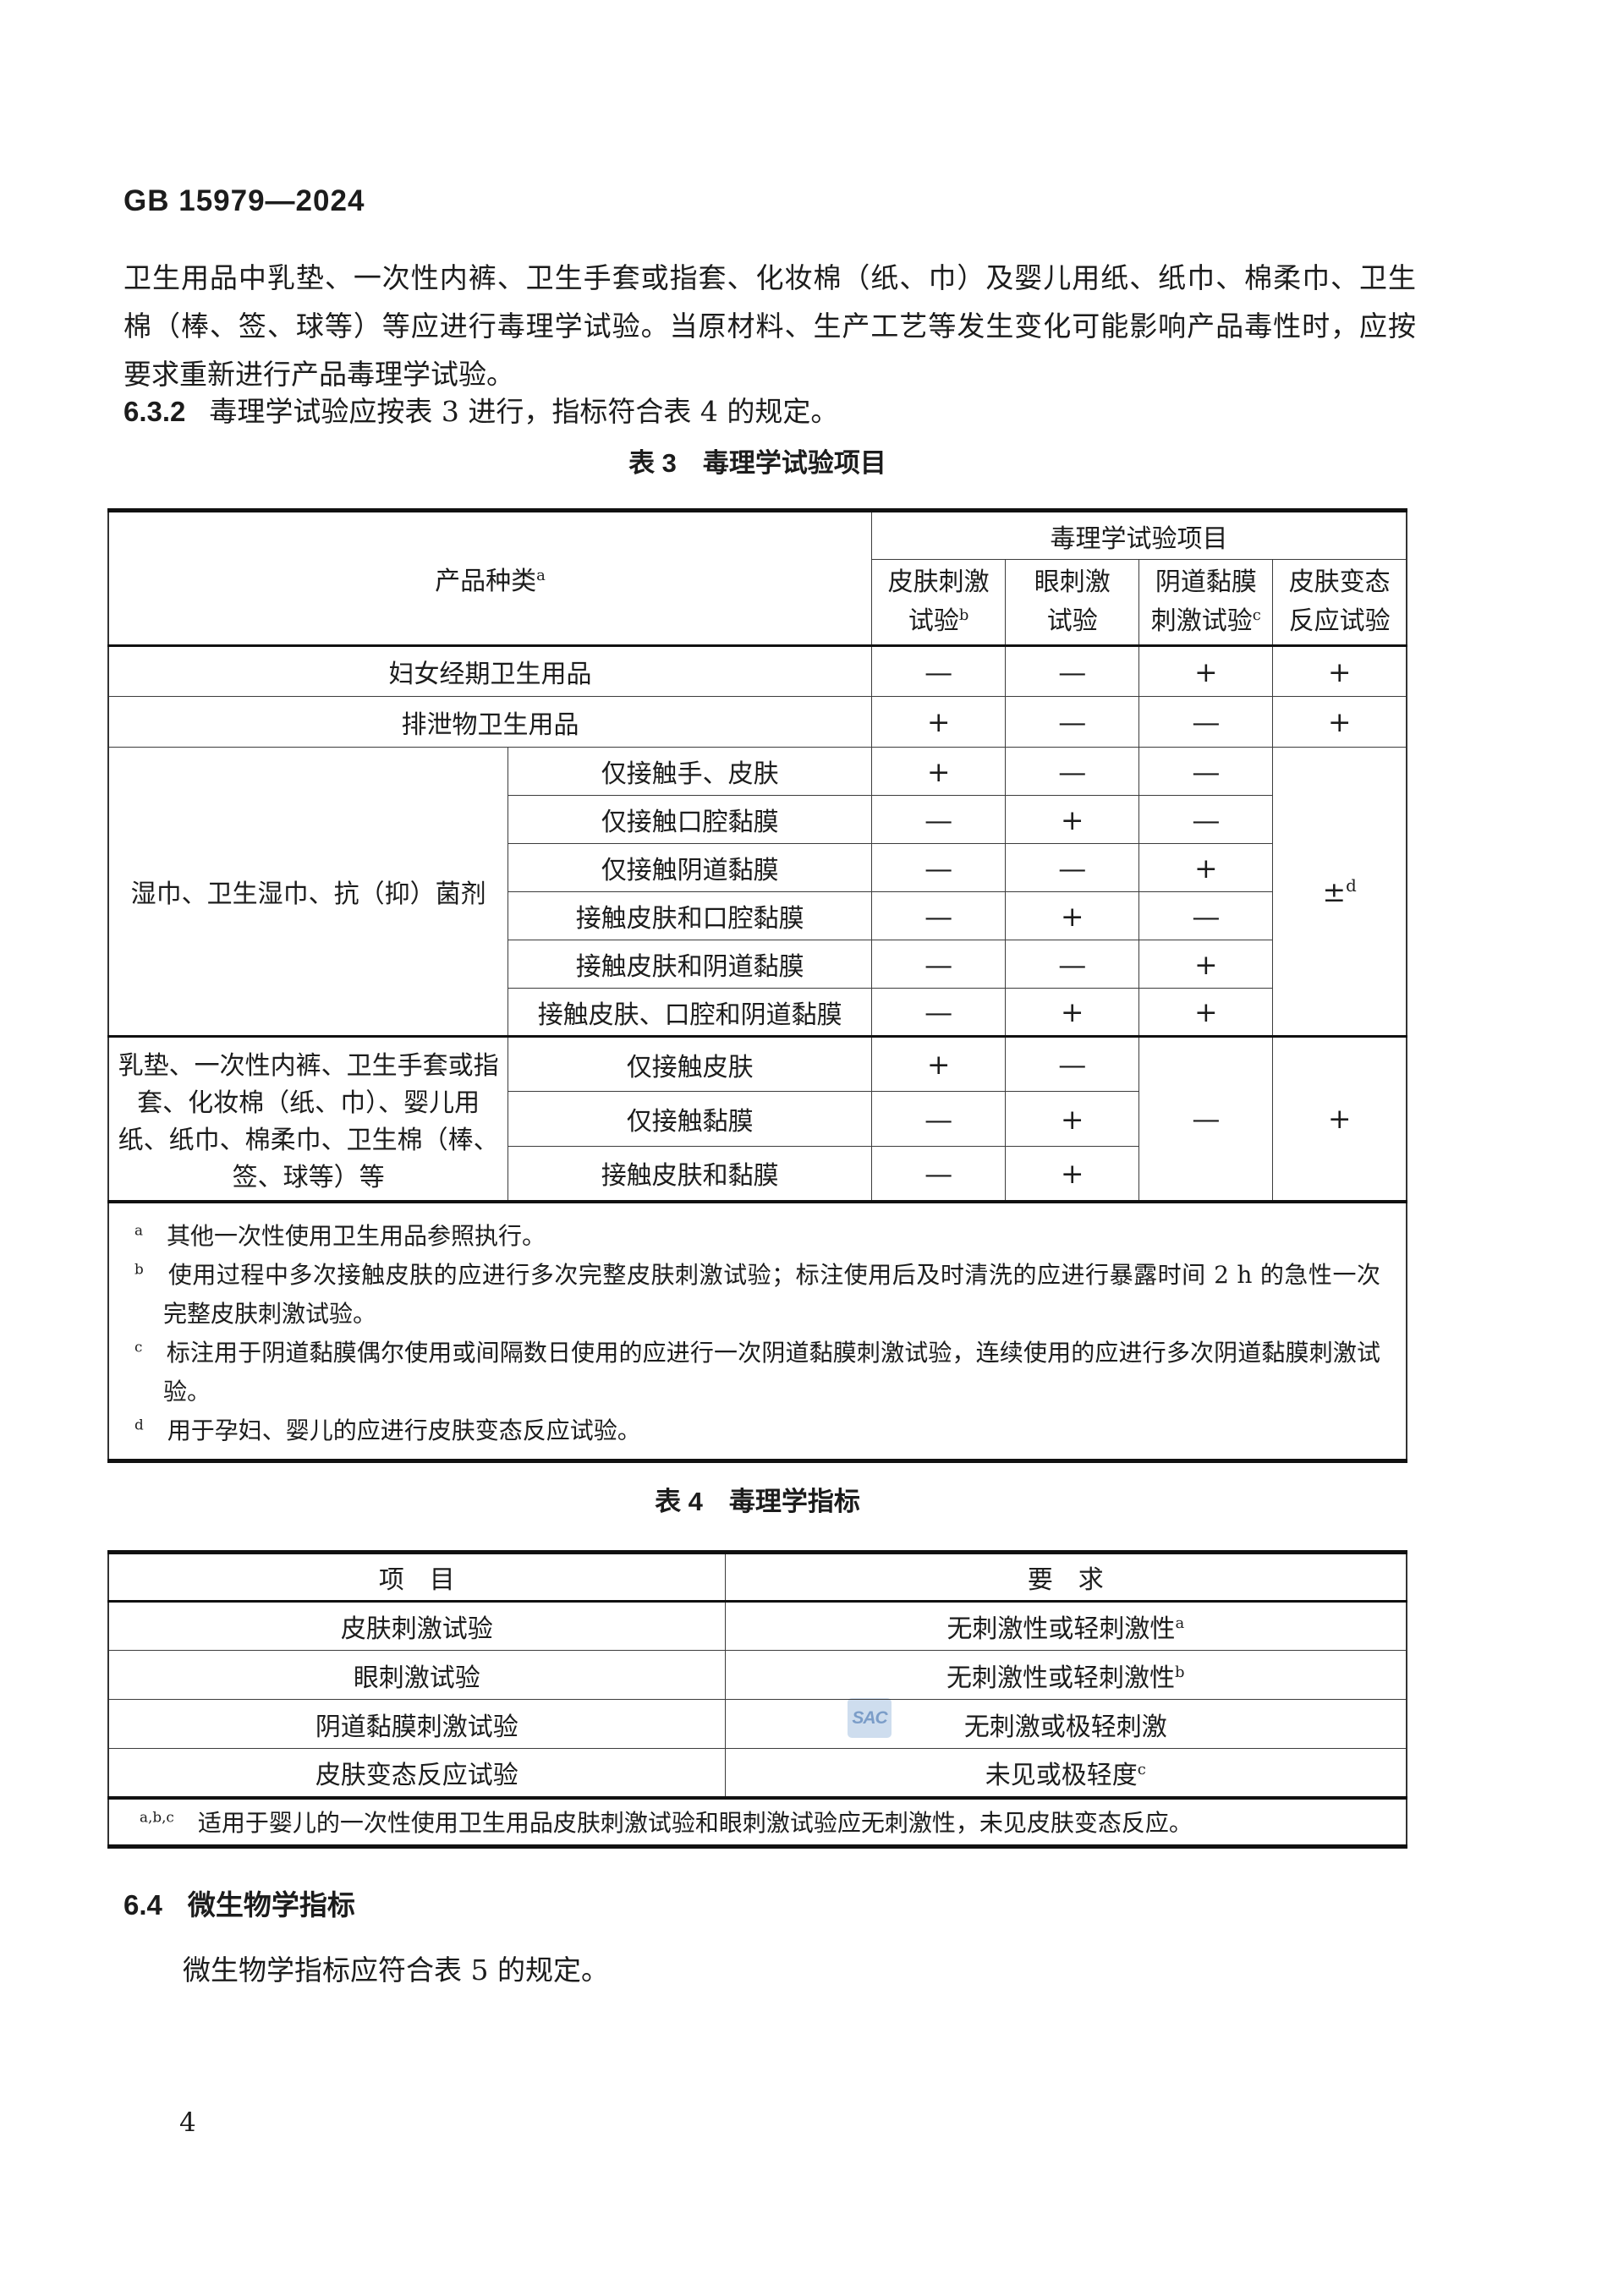  Describe the element at coordinates (416, 1675) in the screenshot. I see `table4-item: 眼刺激试验` at that location.